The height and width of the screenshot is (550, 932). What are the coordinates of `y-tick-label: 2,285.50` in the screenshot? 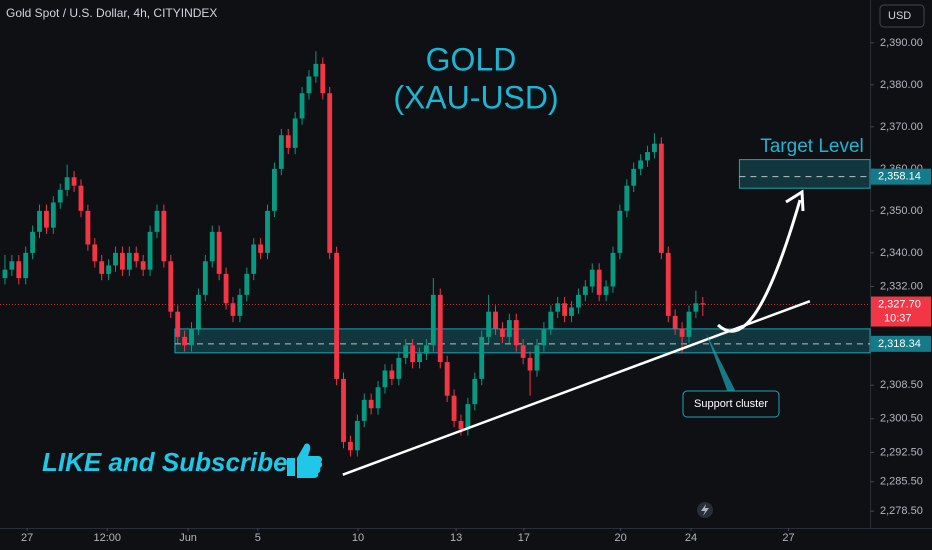 It's located at (901, 482).